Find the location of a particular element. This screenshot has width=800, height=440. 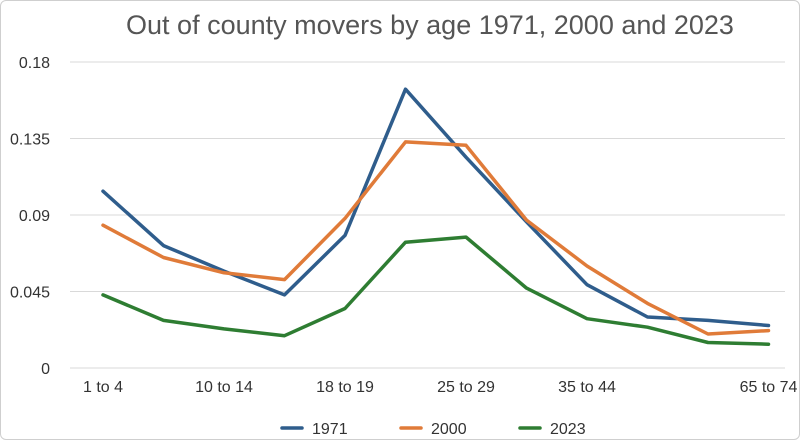

y-tick-label: 0.135 is located at coordinates (30, 140).